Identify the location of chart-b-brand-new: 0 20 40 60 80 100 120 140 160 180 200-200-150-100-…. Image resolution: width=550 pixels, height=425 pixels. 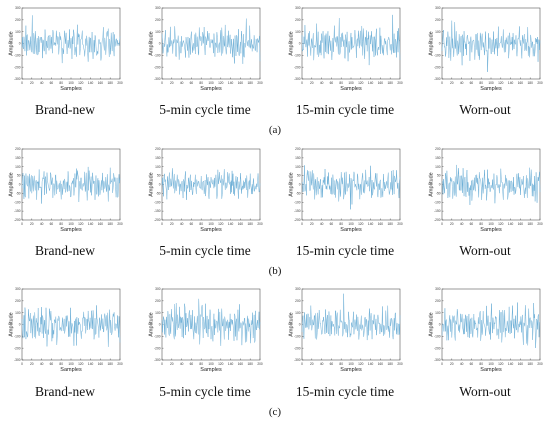
(66, 190).